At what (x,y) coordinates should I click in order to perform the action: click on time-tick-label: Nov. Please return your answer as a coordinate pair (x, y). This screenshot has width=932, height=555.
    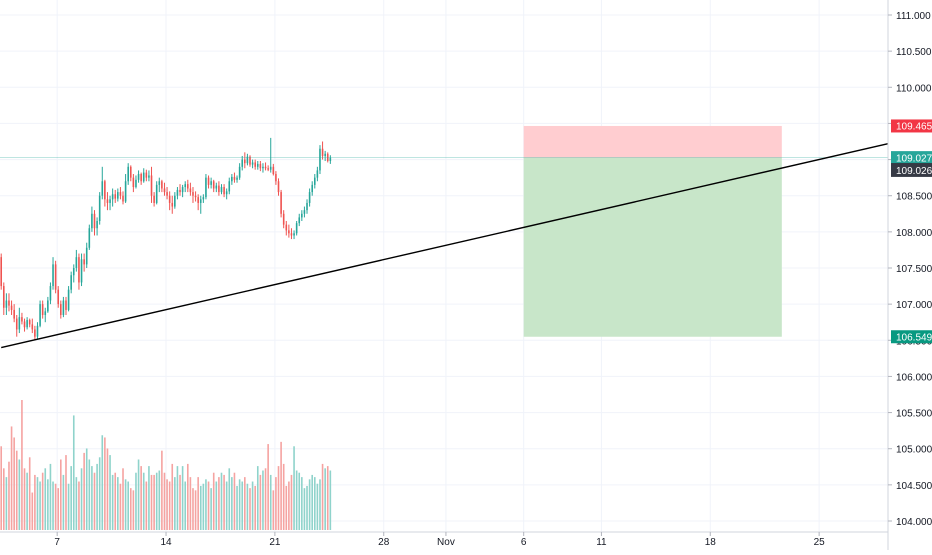
    Looking at the image, I should click on (446, 542).